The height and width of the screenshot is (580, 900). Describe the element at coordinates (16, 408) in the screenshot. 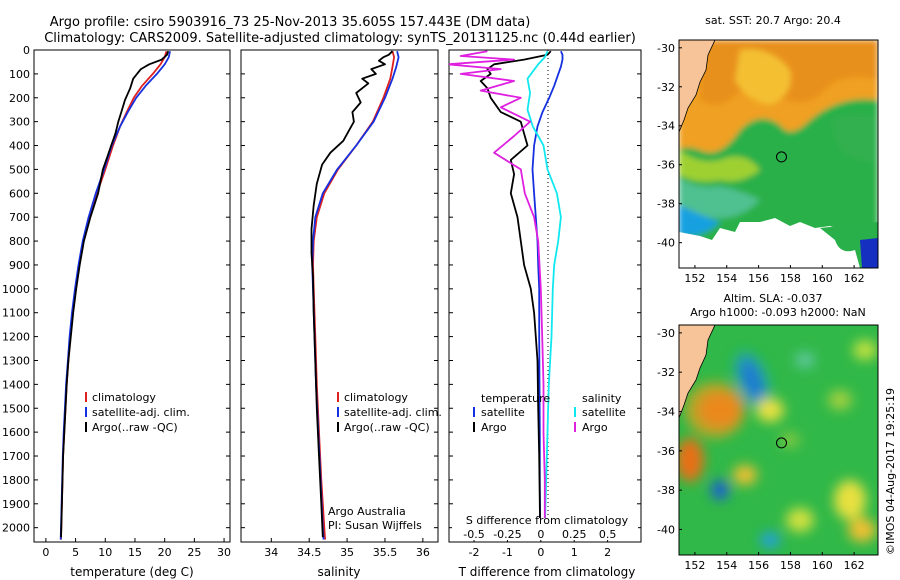

I see `y-tick-label: 1500` at that location.